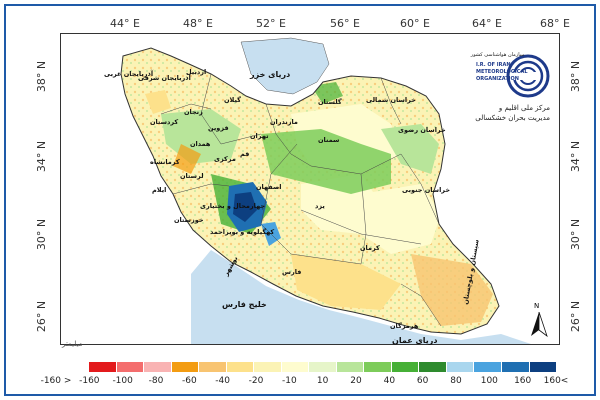 Image resolution: width=600 pixels, height=400 pixels. What do you see at coordinates (489, 381) in the screenshot?
I see `legend-label: 100` at bounding box center [489, 381].